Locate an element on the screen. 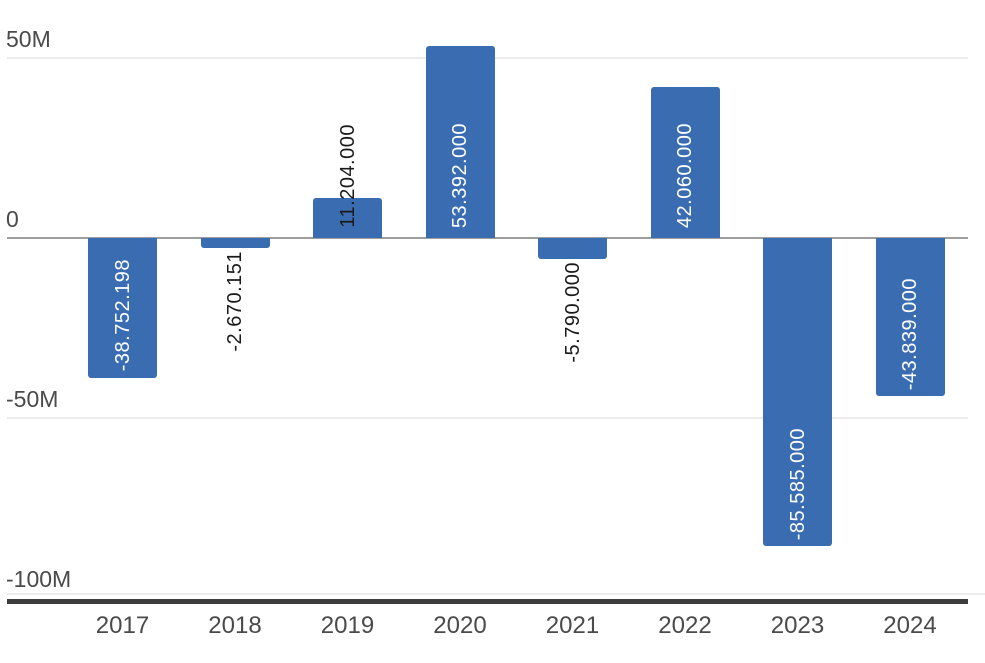 The width and height of the screenshot is (985, 663). bar-value-label-2022: 42.060.000 is located at coordinates (685, 175).